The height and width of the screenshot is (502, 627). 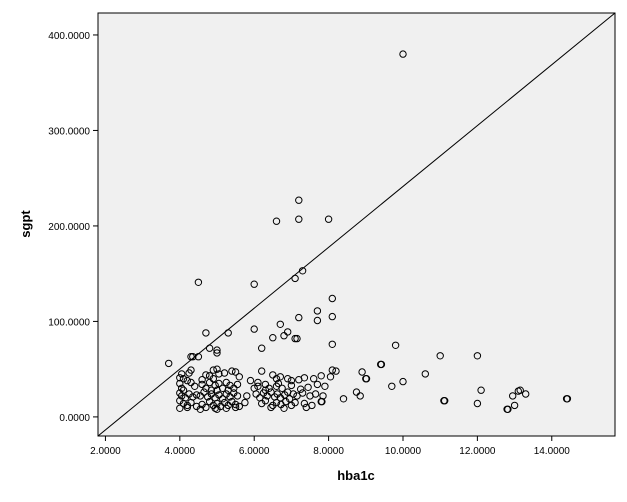 I want to click on y-axis-title: sgpt, so click(x=25, y=224).